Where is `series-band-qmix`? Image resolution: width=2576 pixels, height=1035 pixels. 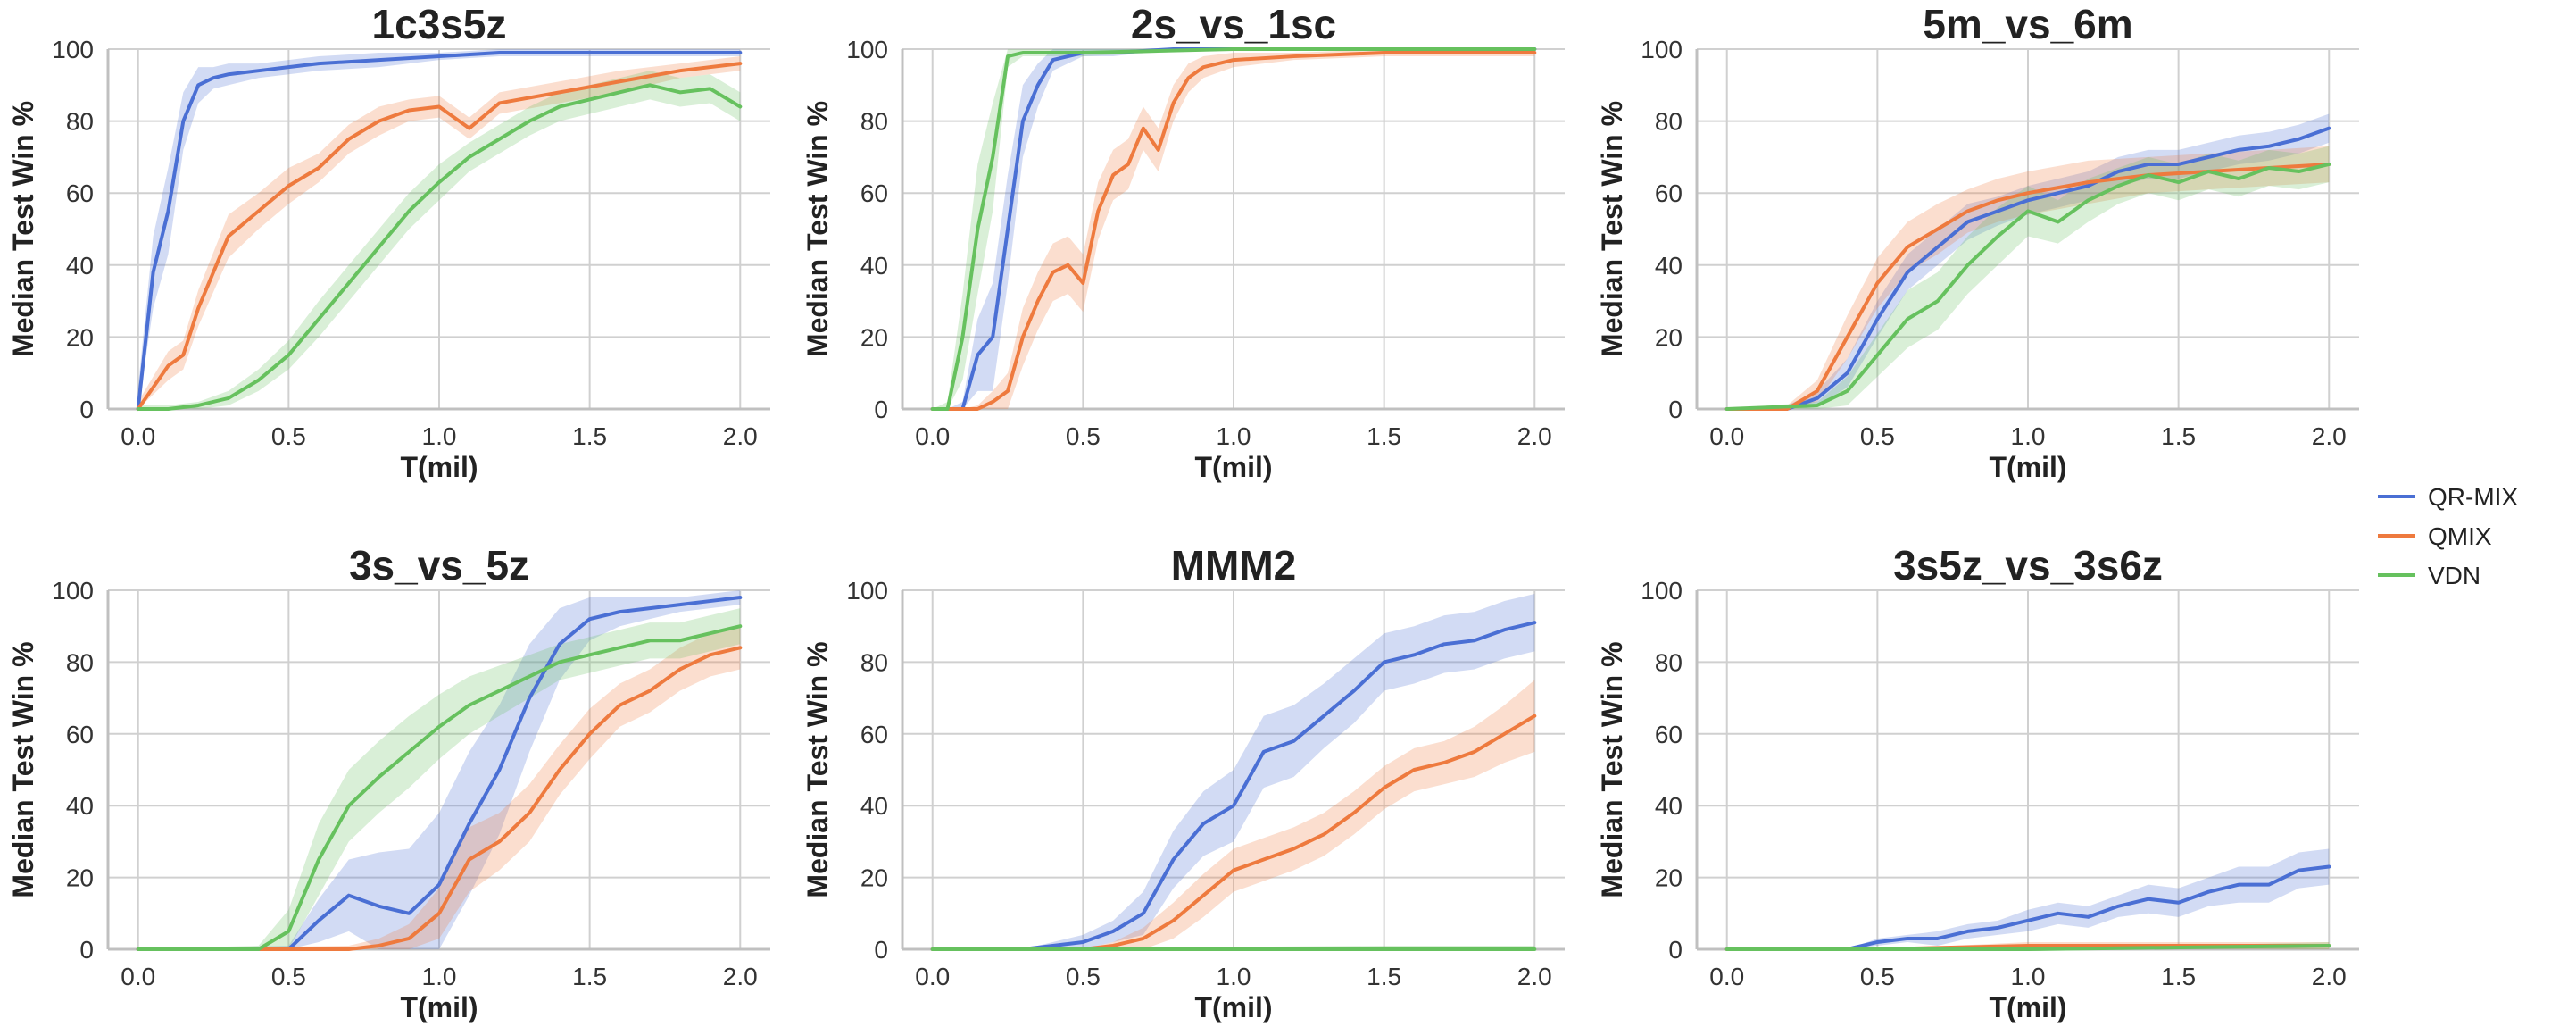
series-band-qmix is located at coordinates (439, 787).